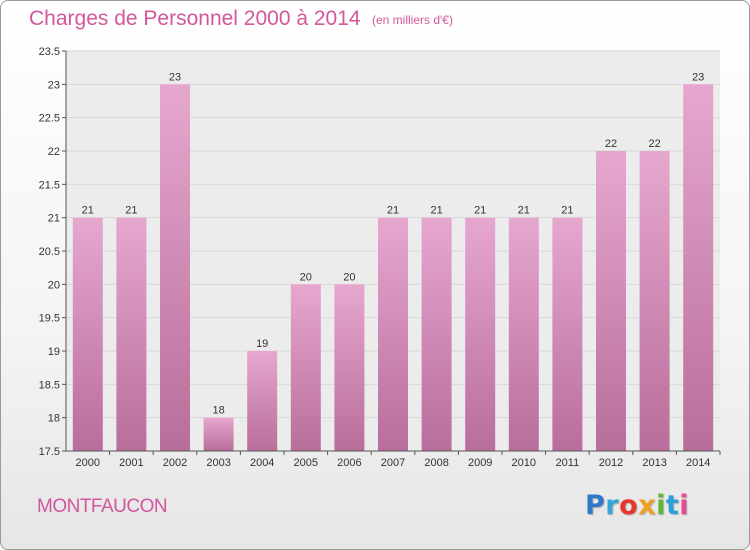 The image size is (750, 550). I want to click on bar-2013, so click(654, 301).